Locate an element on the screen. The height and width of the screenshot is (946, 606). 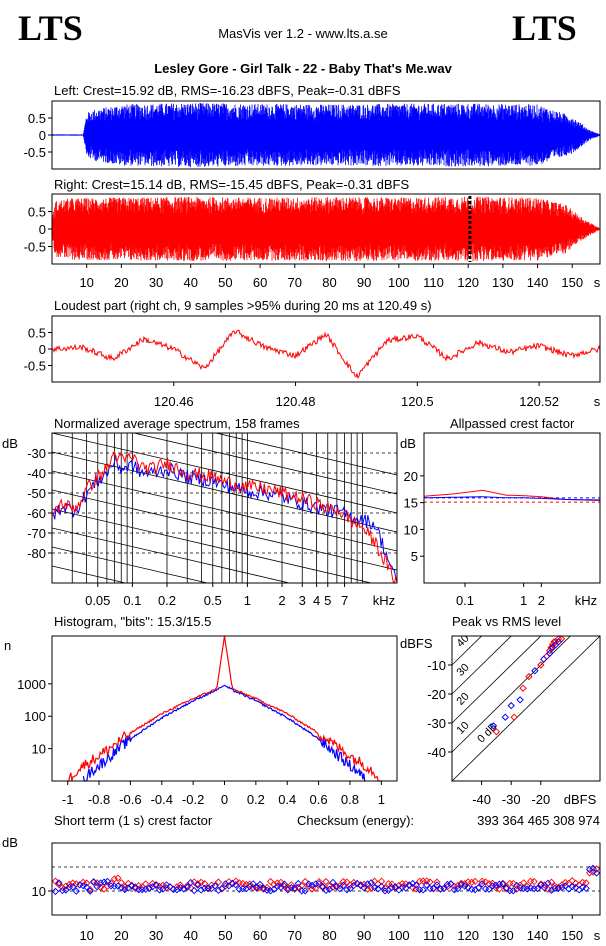
allpassed-crest-ytick-label: 20 is located at coordinates (411, 476).